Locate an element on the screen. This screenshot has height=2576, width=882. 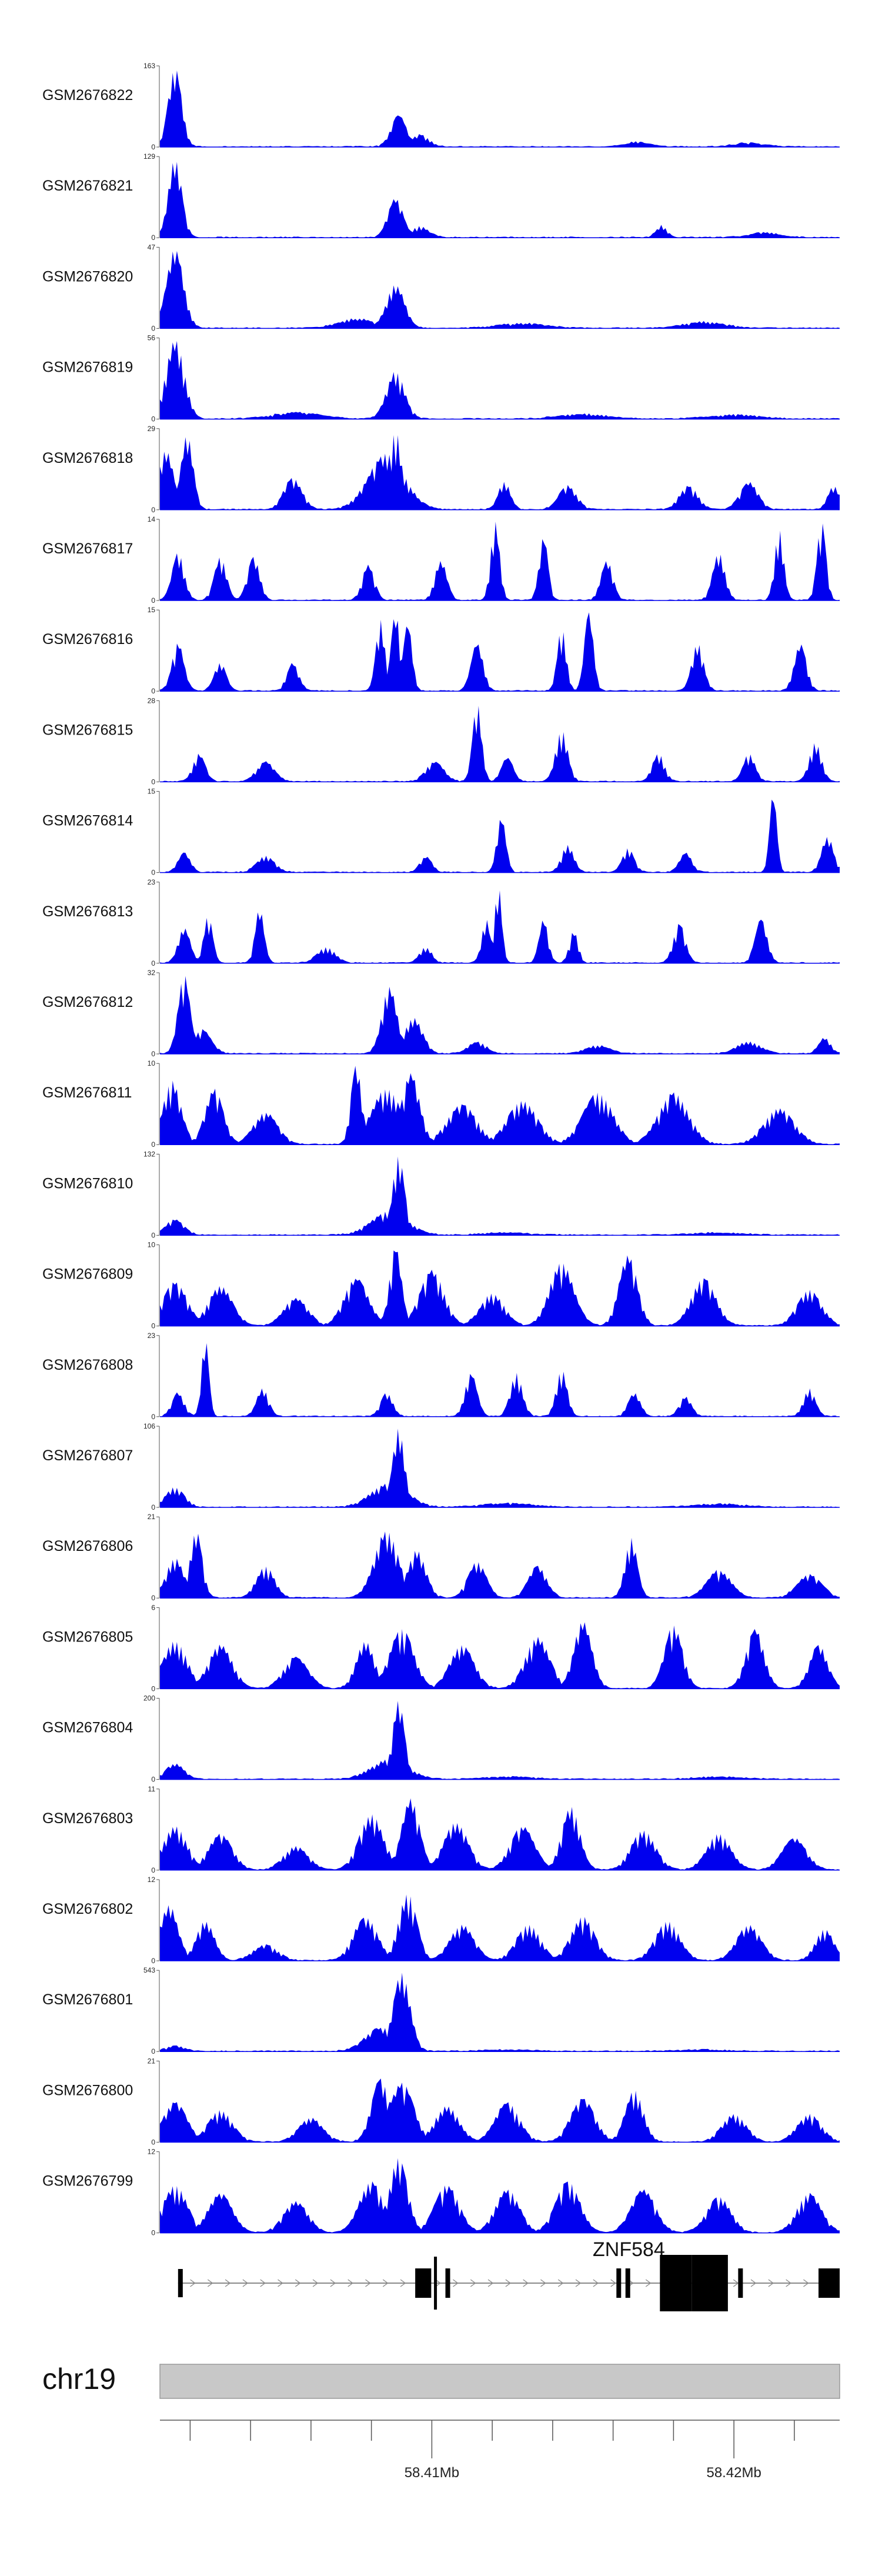
track-max-label: 21 is located at coordinates (152, 1517).